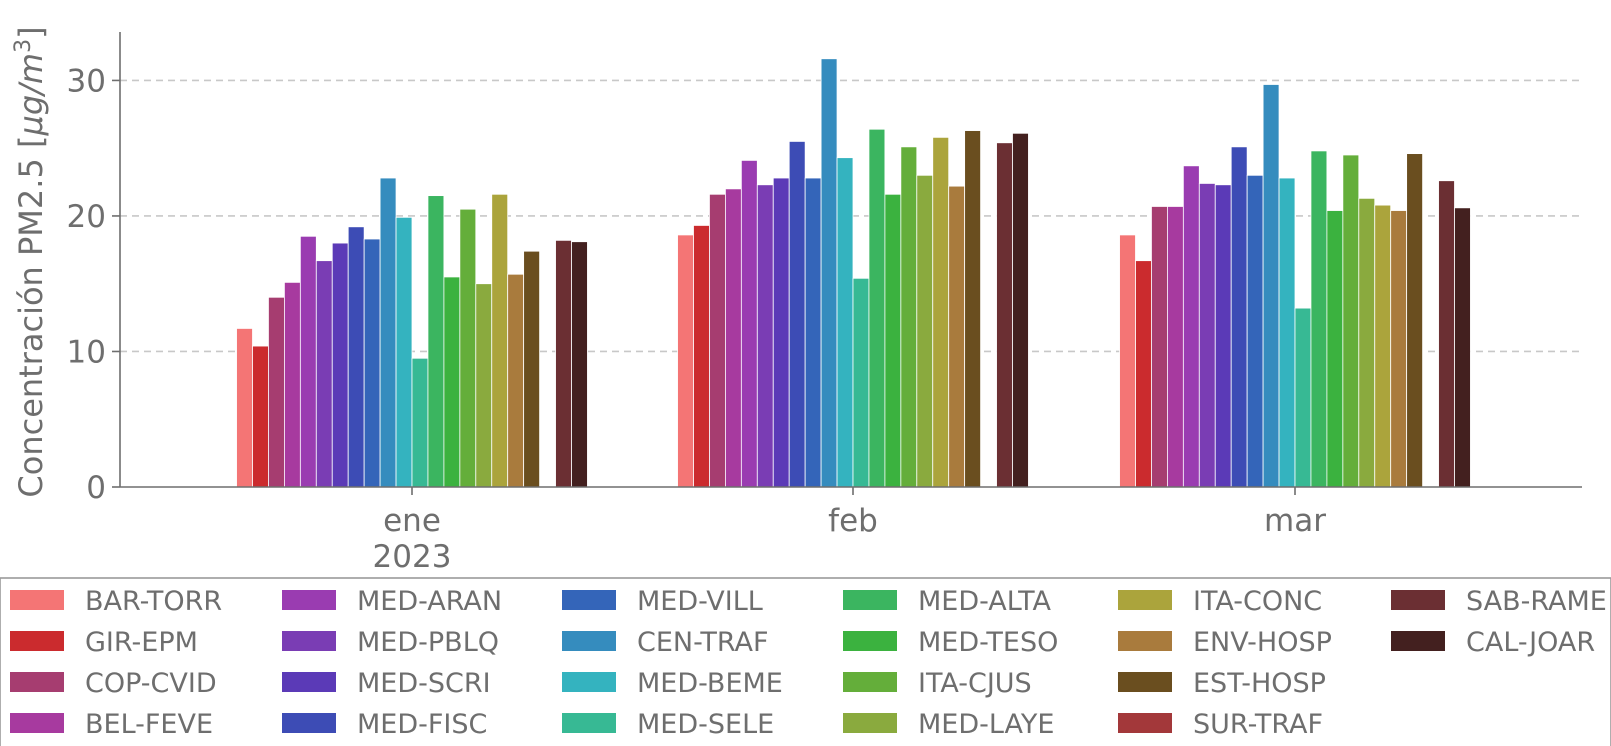 The width and height of the screenshot is (1611, 746). What do you see at coordinates (1303, 397) in the screenshot?
I see `bar-med-sele-mar` at bounding box center [1303, 397].